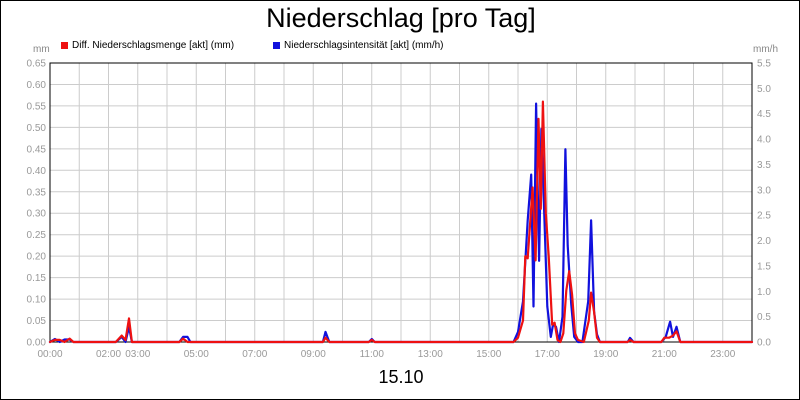 The image size is (800, 400). Describe the element at coordinates (430, 354) in the screenshot. I see `x-tick-label: 13:00` at that location.